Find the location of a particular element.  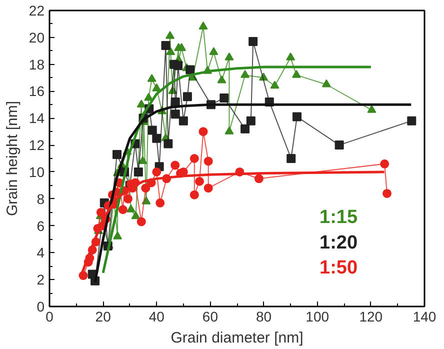

x-tick-label: 140 is located at coordinates (424, 316).